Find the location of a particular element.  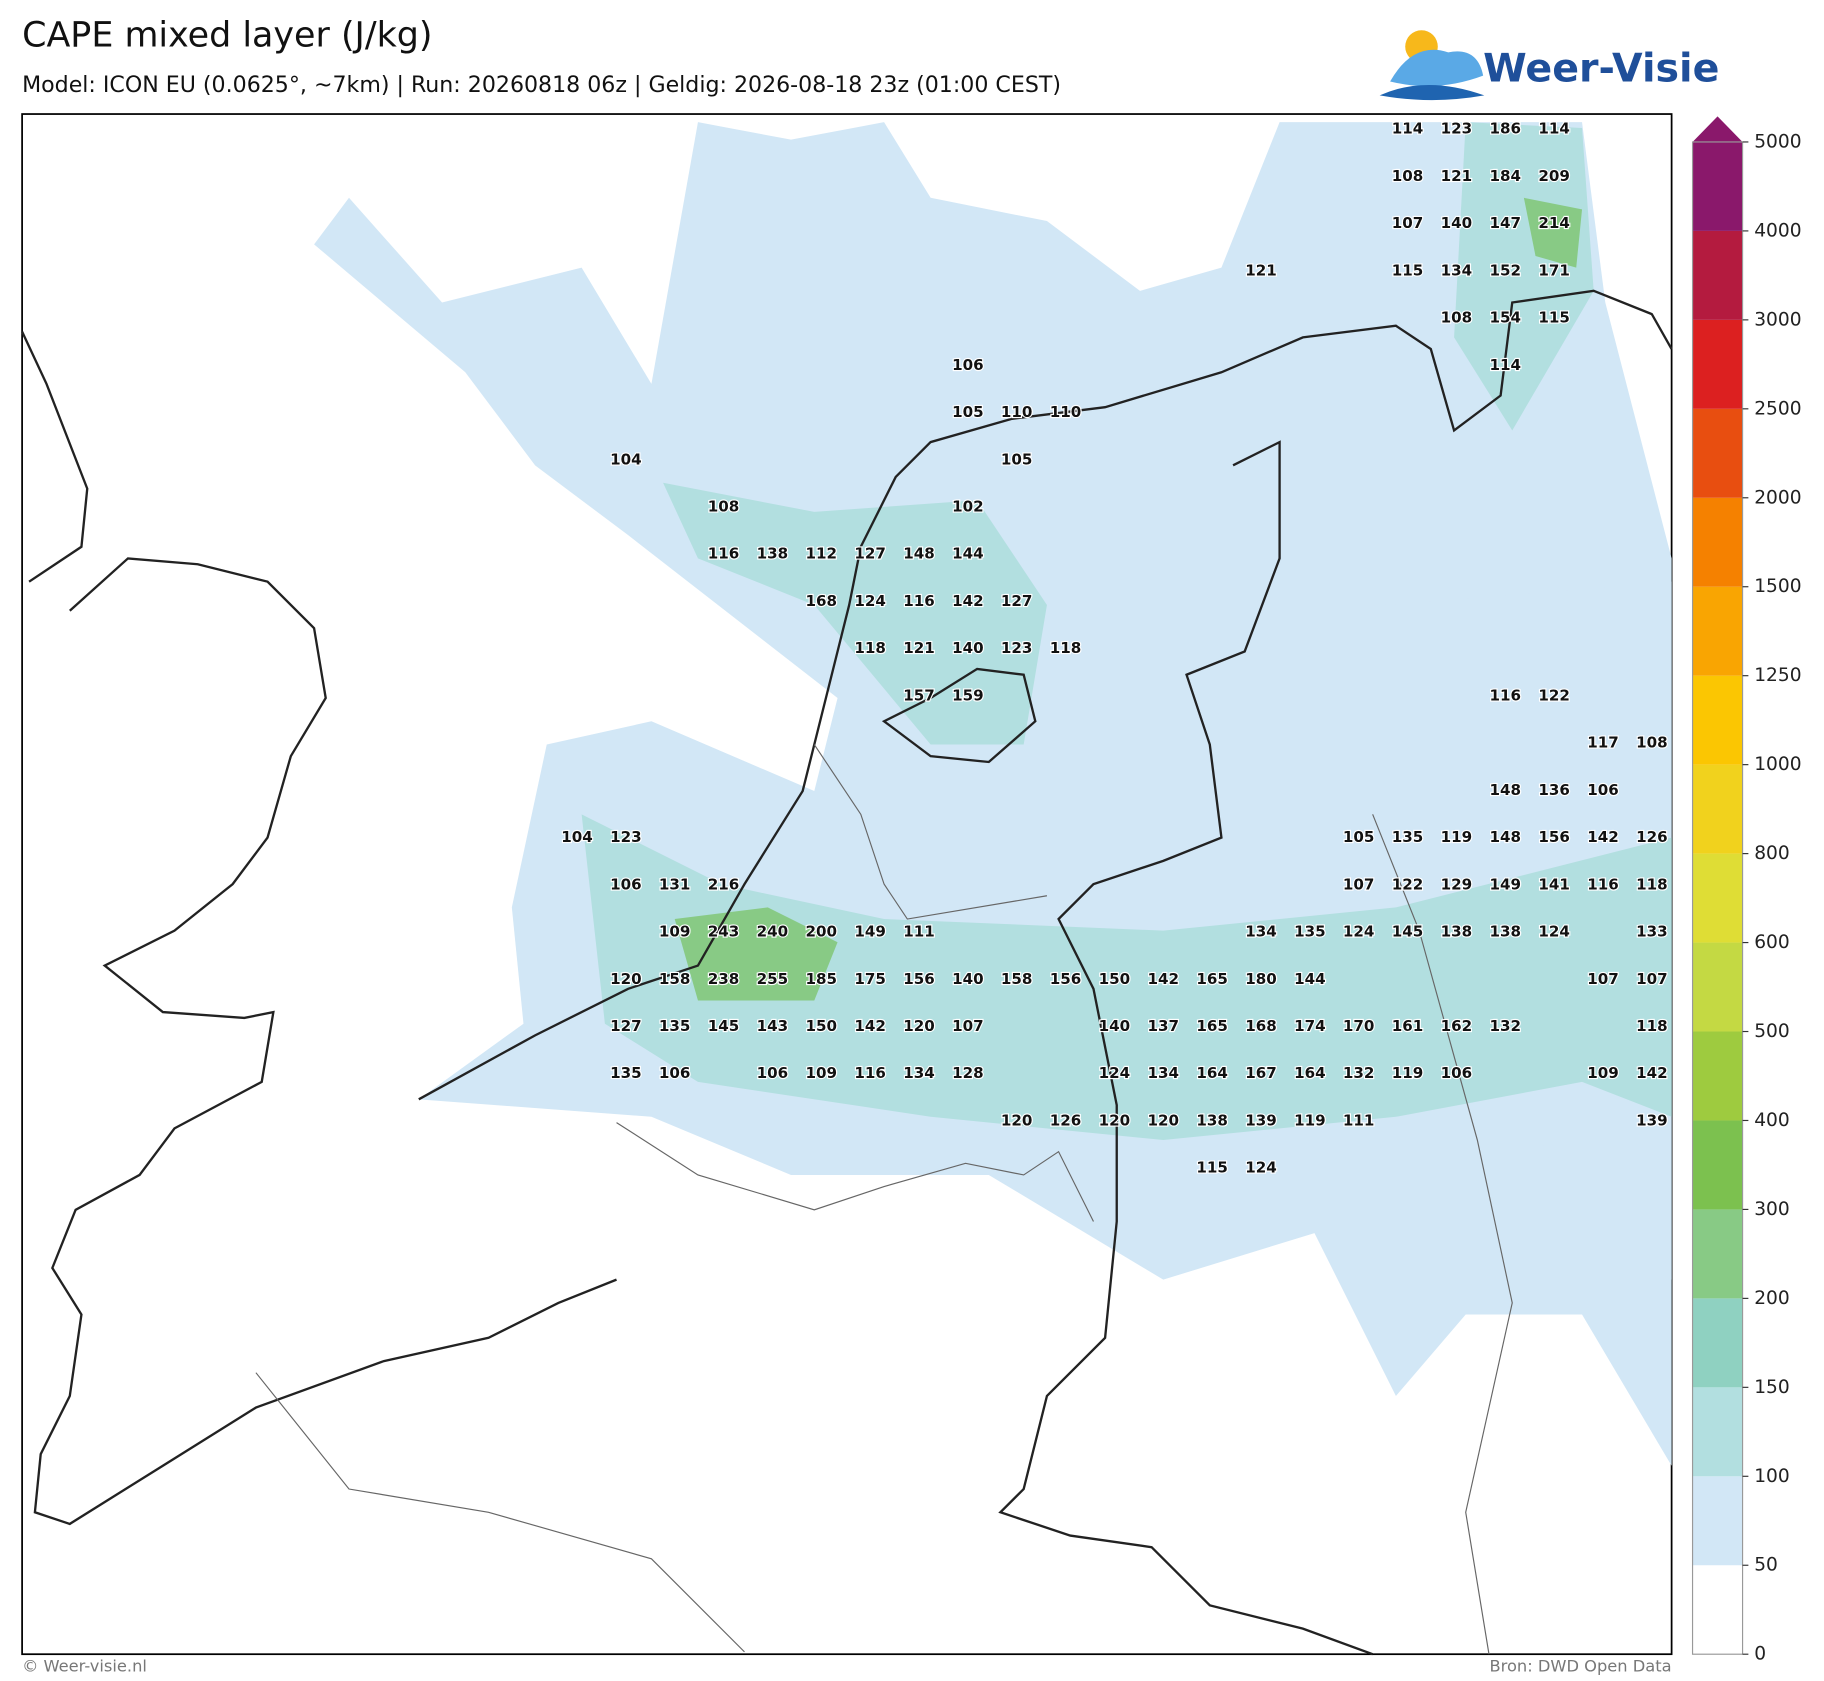

value-label: 118 is located at coordinates (870, 648).